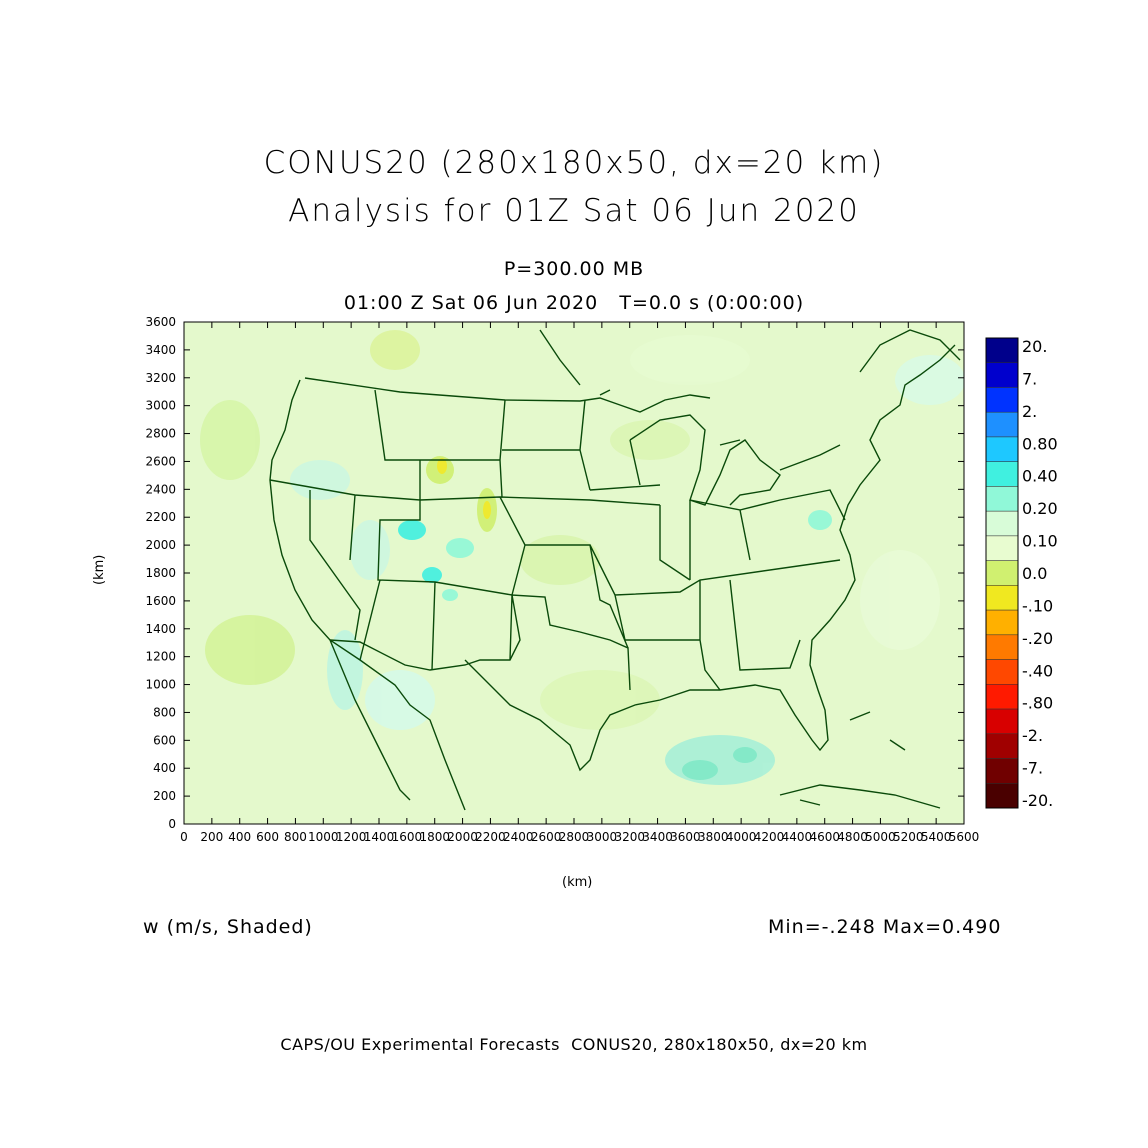 This screenshot has width=1148, height=1148. What do you see at coordinates (160, 350) in the screenshot?
I see `y-tick-label: 3400` at bounding box center [160, 350].